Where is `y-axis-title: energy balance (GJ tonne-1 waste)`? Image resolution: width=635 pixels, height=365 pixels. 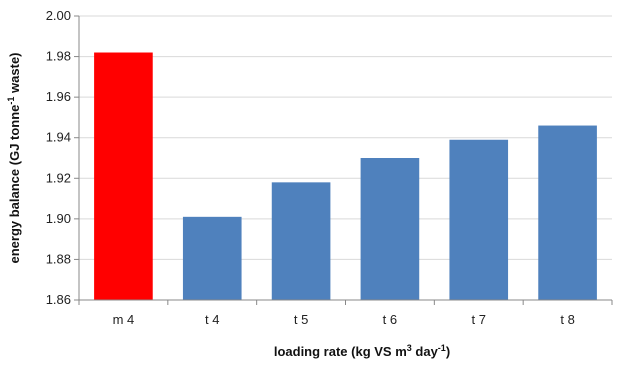 y-axis-title: energy balance (GJ tonne-1 waste) is located at coordinates (14, 157).